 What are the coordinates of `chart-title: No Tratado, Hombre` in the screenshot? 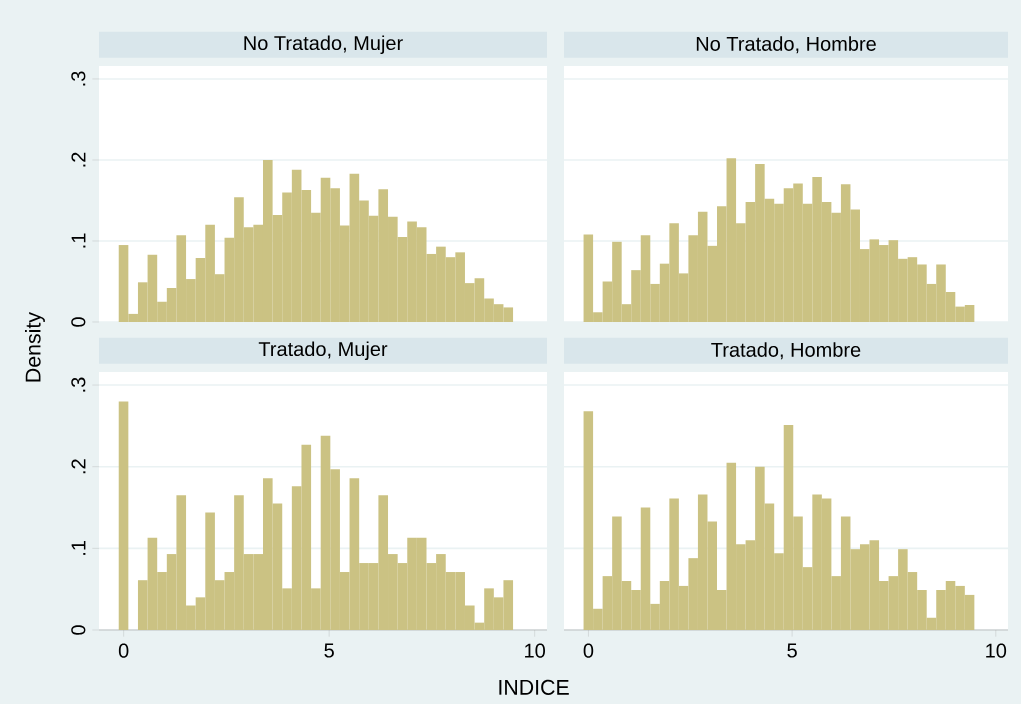 It's located at (786, 45).